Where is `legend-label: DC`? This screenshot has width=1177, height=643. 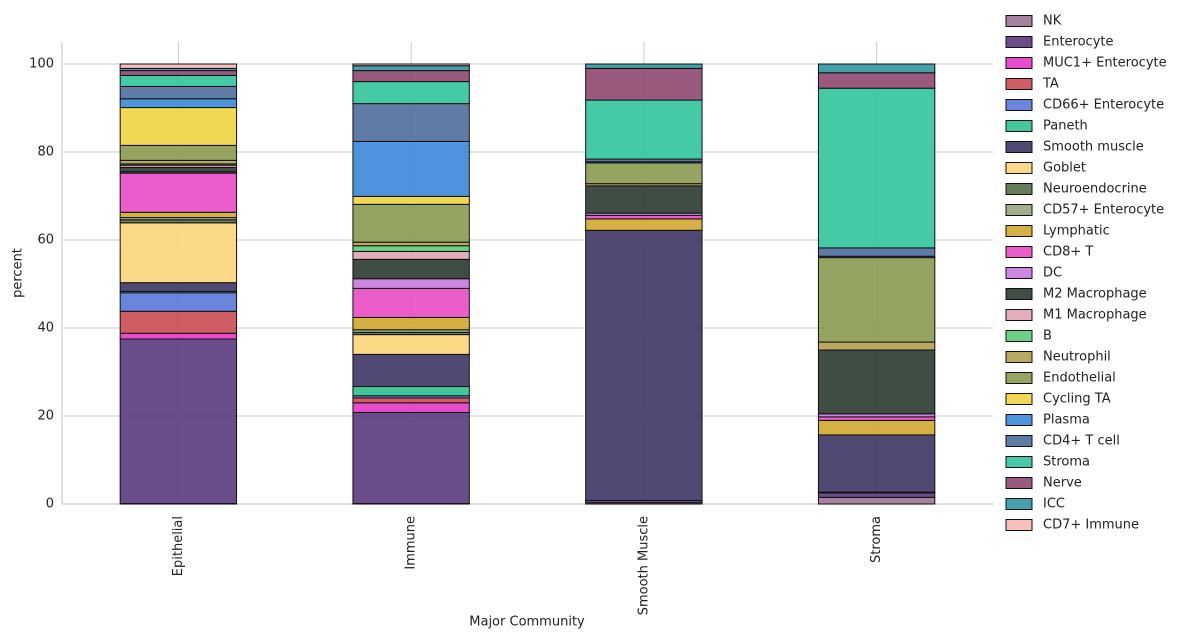 legend-label: DC is located at coordinates (1052, 273).